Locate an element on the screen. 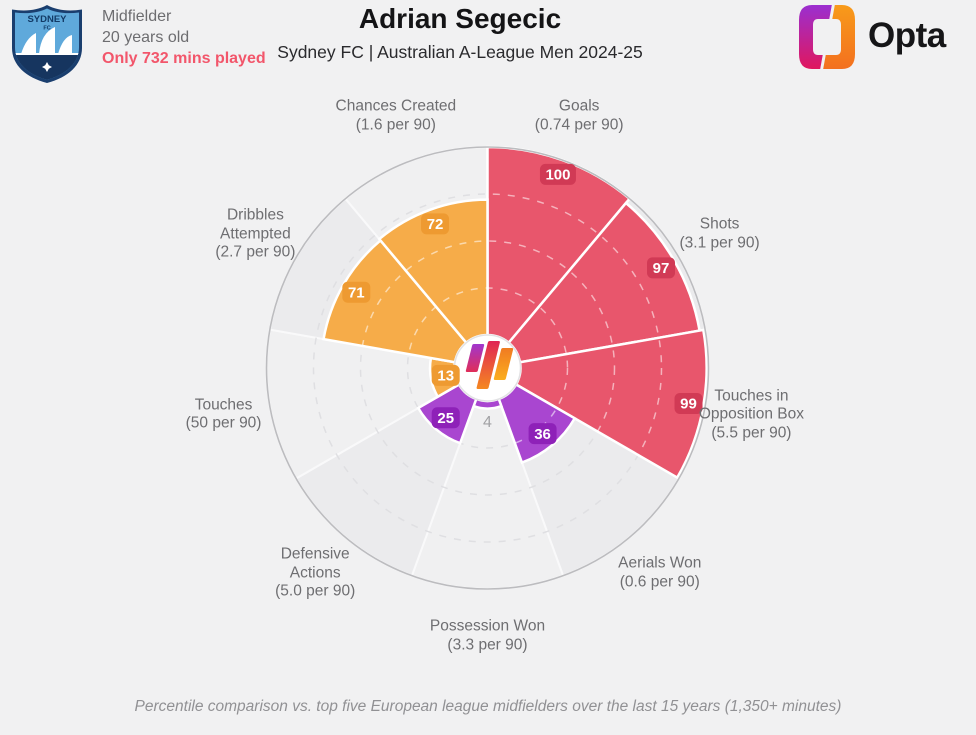  value-badge-dribbles-attempted is located at coordinates (356, 292).